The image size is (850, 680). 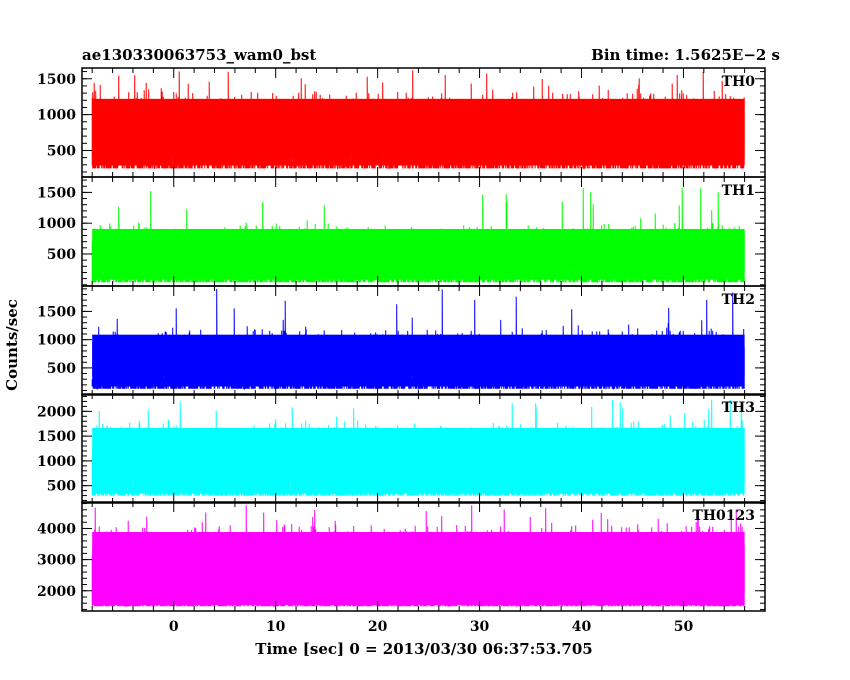 I want to click on panel-label-th2: TH2, so click(x=738, y=300).